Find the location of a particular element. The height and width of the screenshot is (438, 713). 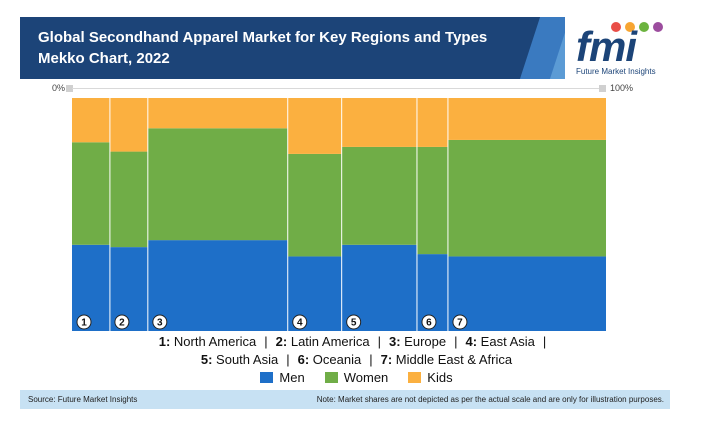

fmi-logo: fmi Future Market Insights is located at coordinates (632, 49).